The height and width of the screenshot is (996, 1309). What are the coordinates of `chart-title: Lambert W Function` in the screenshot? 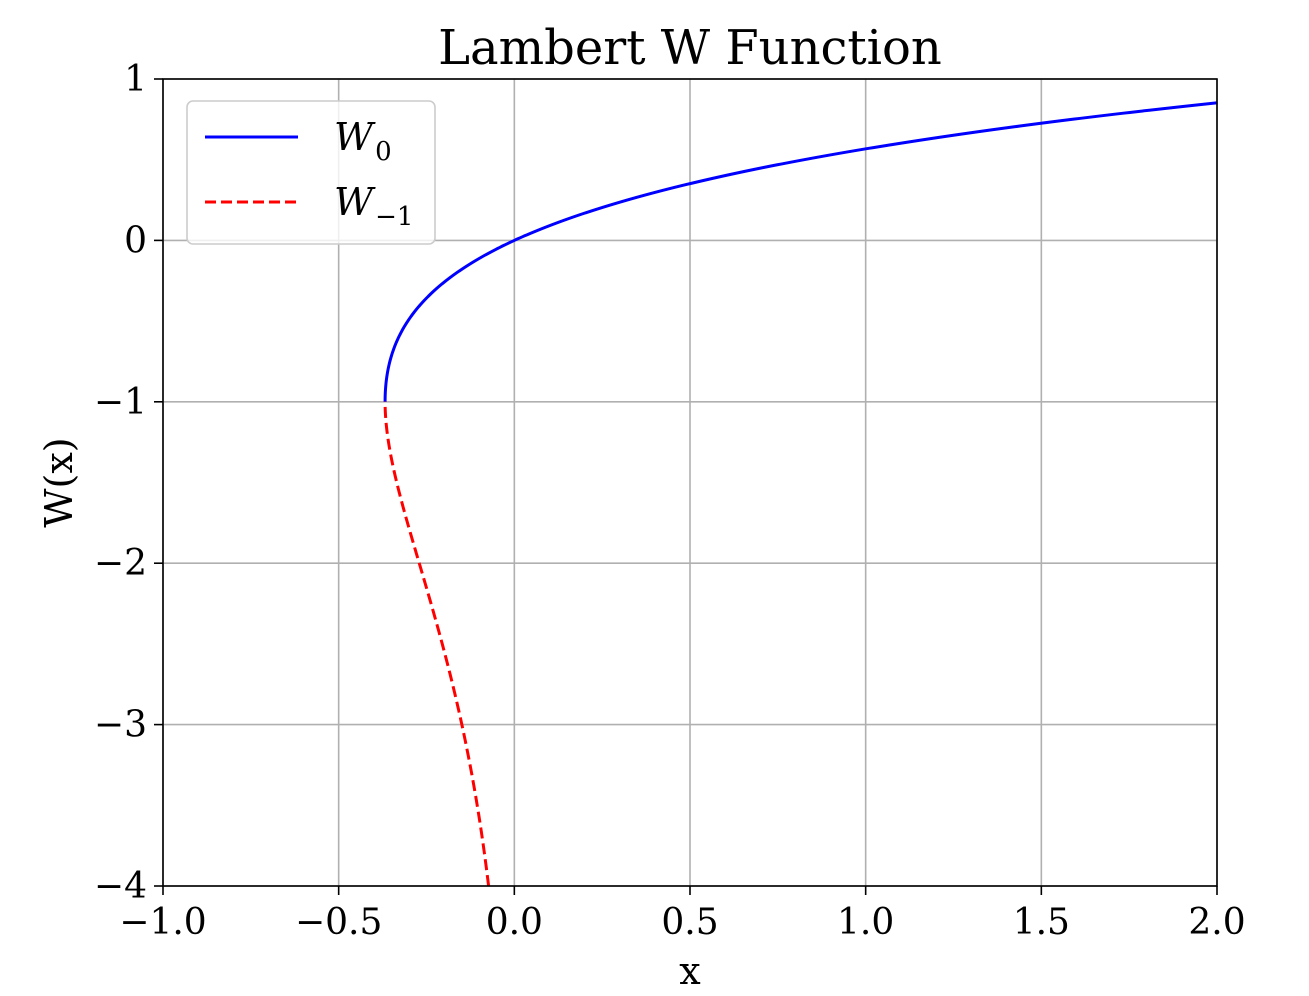 It's located at (690, 48).